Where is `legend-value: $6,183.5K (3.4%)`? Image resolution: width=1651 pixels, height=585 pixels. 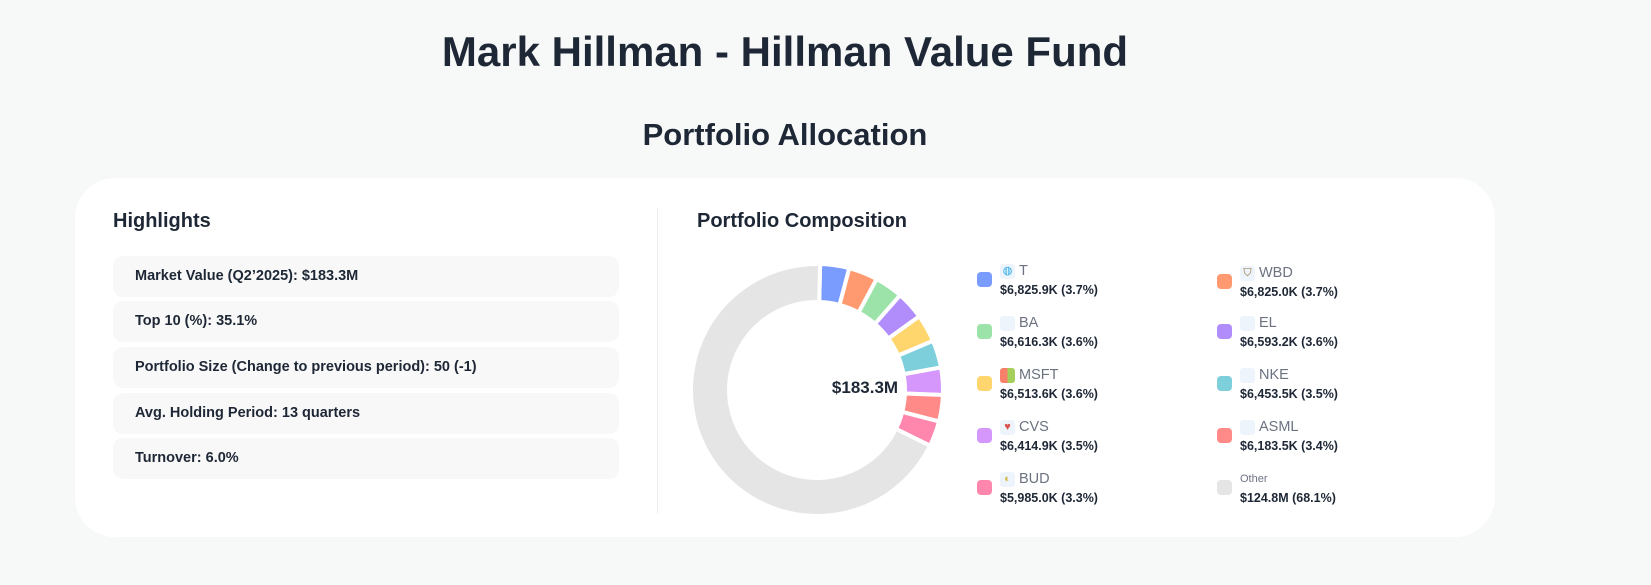
legend-value: $6,183.5K (3.4%) is located at coordinates (1289, 446).